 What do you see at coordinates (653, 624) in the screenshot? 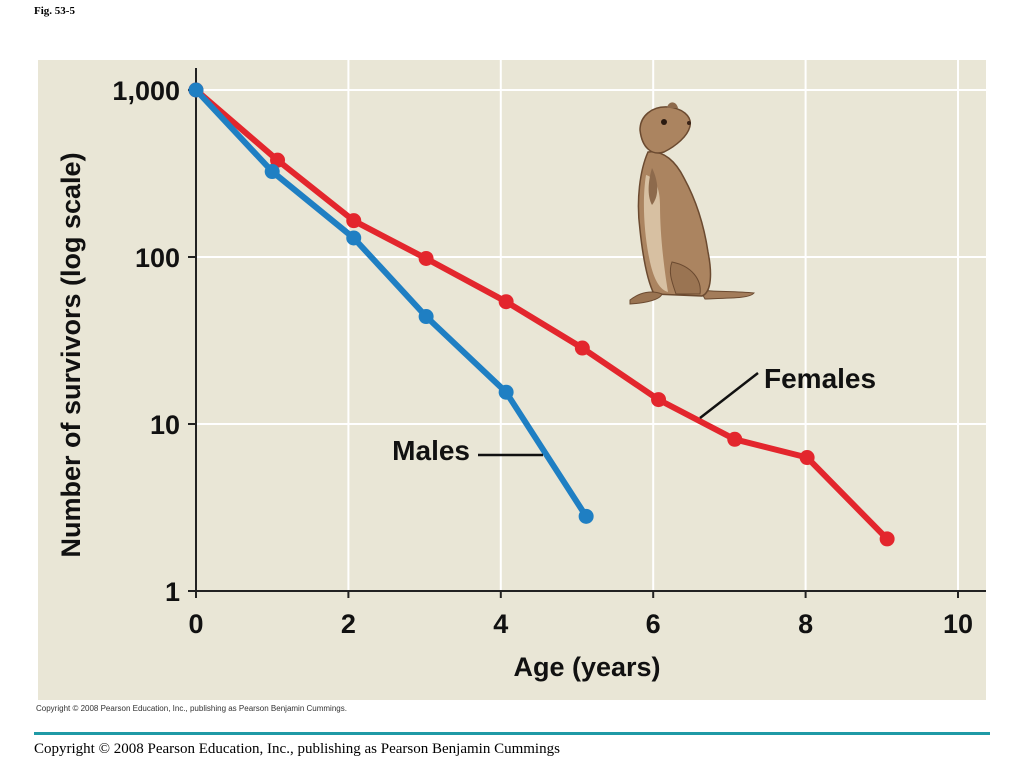
I see `x-tick-label: 6` at bounding box center [653, 624].